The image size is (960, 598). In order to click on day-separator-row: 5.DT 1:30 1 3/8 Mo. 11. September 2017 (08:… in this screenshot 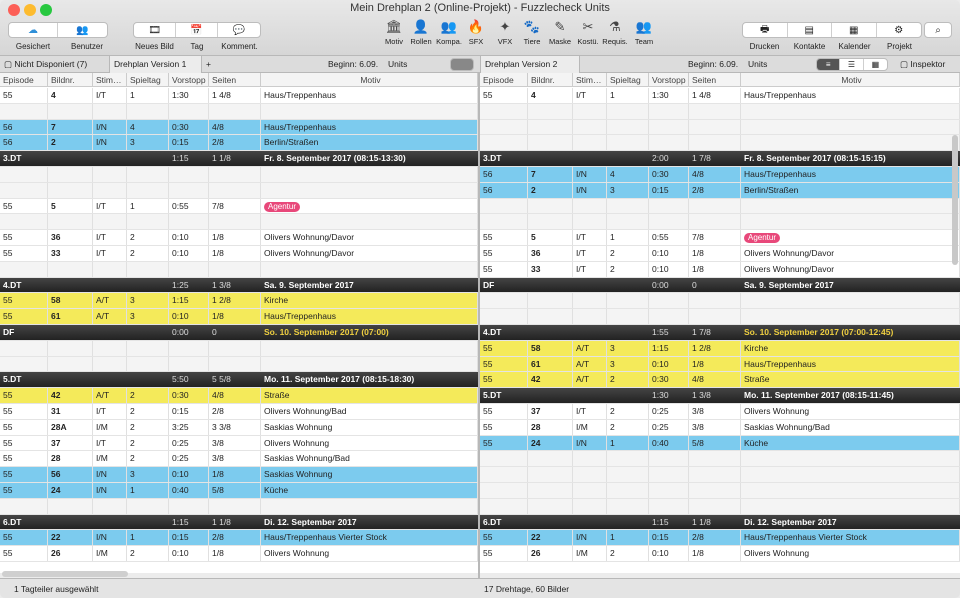, I will do `click(720, 396)`.